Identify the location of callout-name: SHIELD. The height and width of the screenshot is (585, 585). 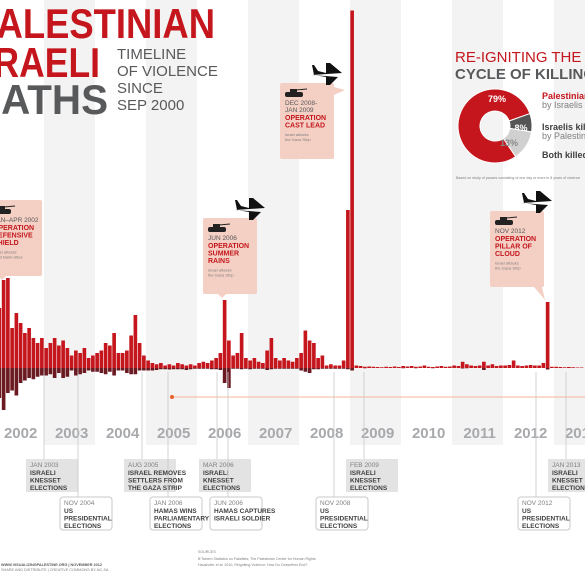
(9, 243).